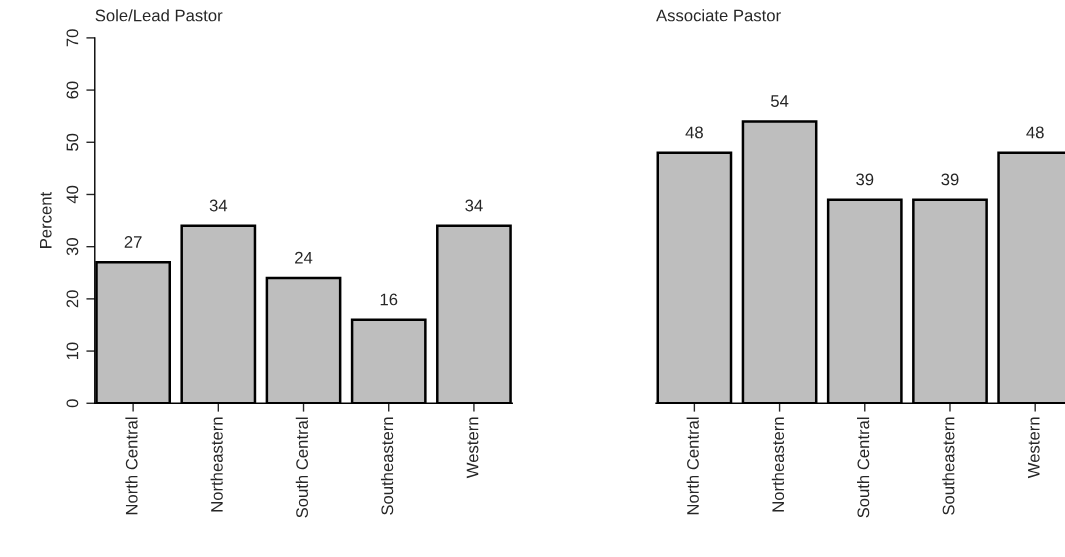 This screenshot has height=557, width=1065. I want to click on y-tick-label: 20, so click(72, 299).